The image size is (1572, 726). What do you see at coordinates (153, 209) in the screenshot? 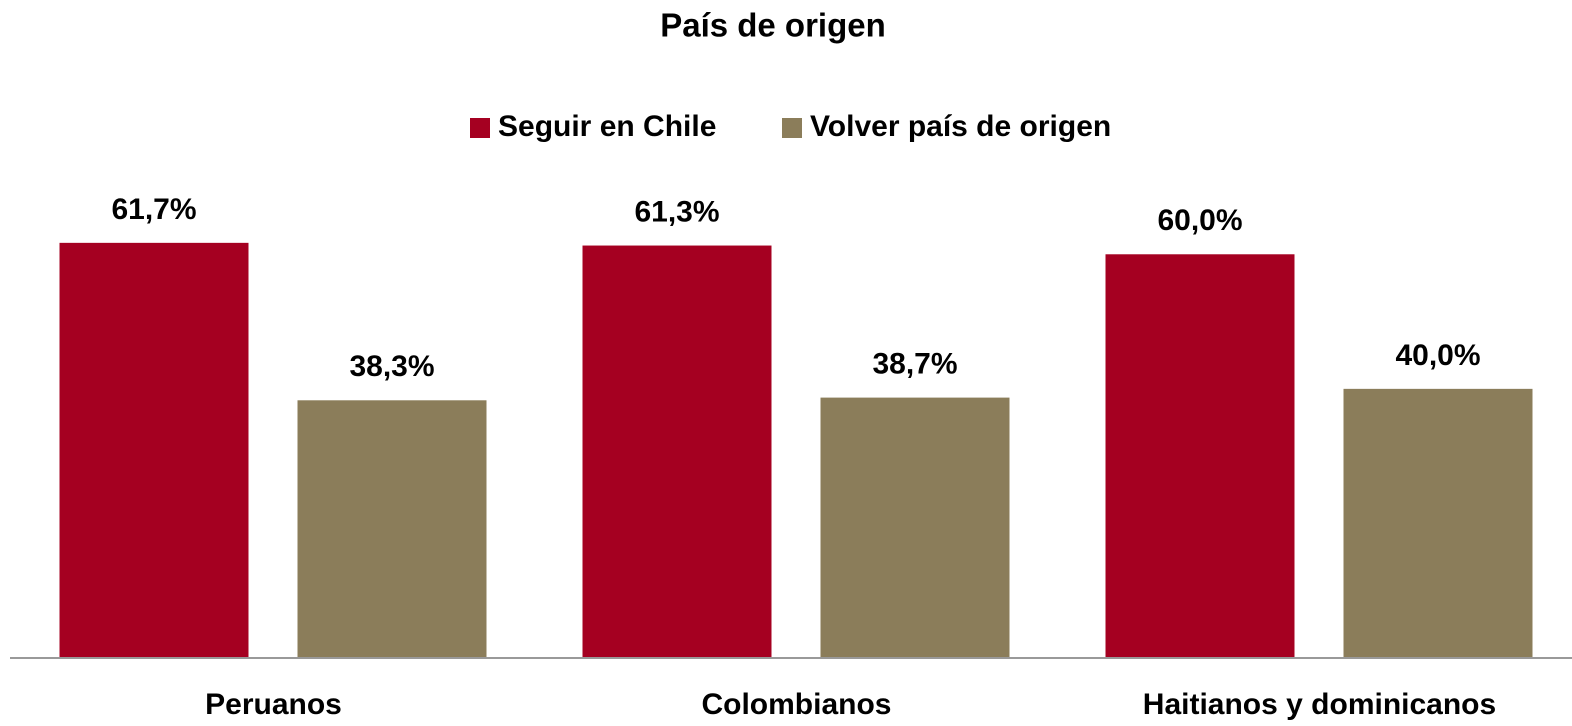
I see `value-label: 61,7%` at bounding box center [153, 209].